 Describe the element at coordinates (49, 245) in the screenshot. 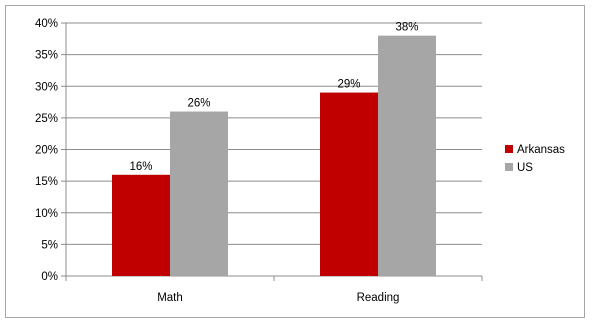

I see `y-tick-label: 5%` at that location.